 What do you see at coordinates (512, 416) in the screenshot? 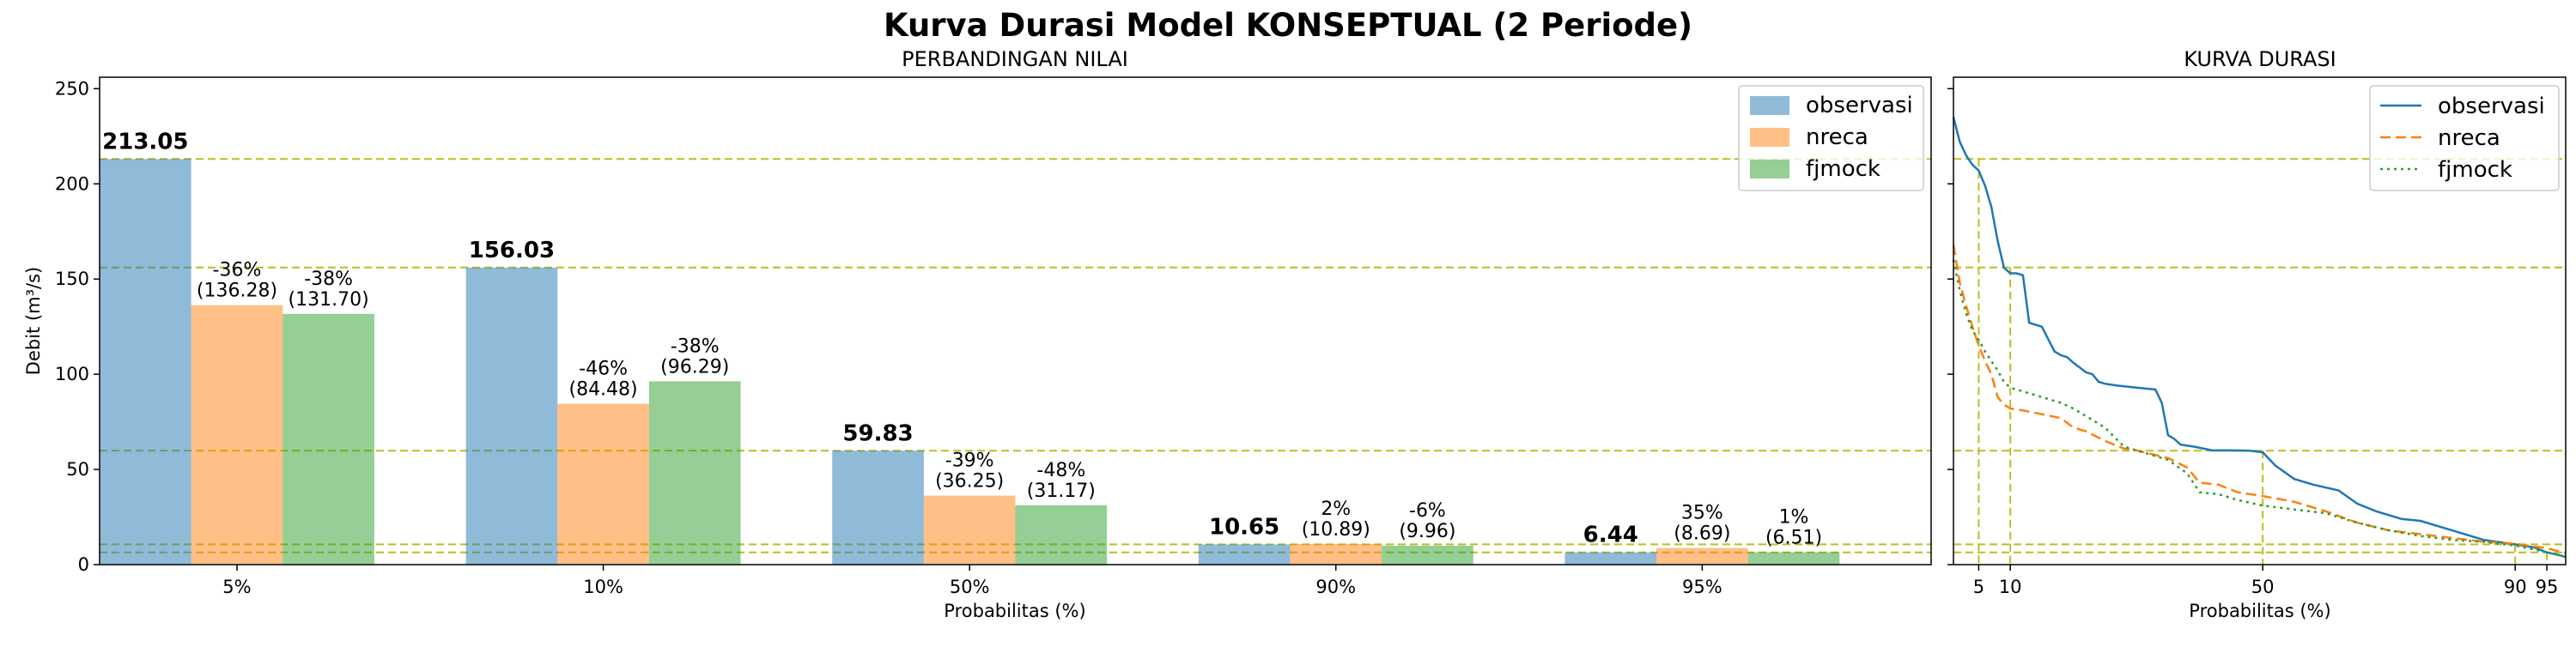
I see `bar-observasi-10pct` at bounding box center [512, 416].